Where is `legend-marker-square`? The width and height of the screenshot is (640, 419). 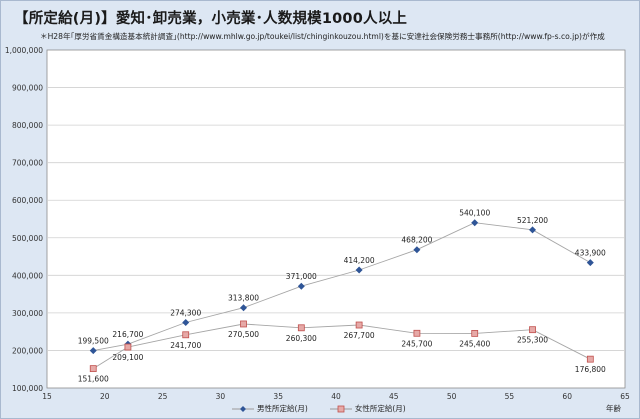
legend-marker-square is located at coordinates (340, 408).